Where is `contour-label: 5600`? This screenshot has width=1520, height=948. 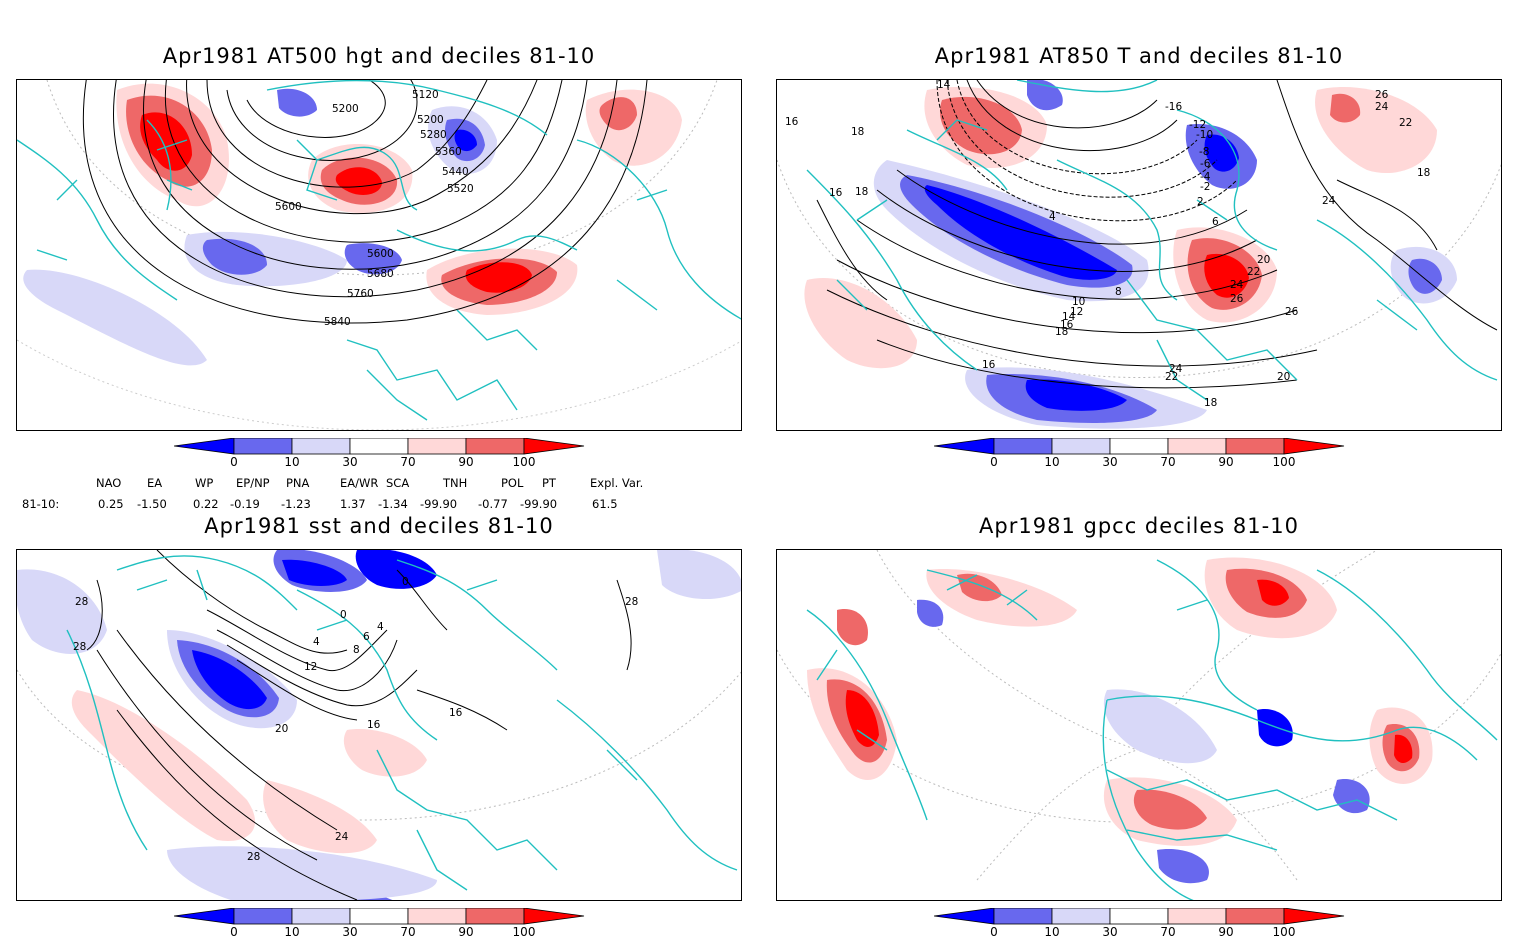
contour-label: 5600 is located at coordinates (288, 207).